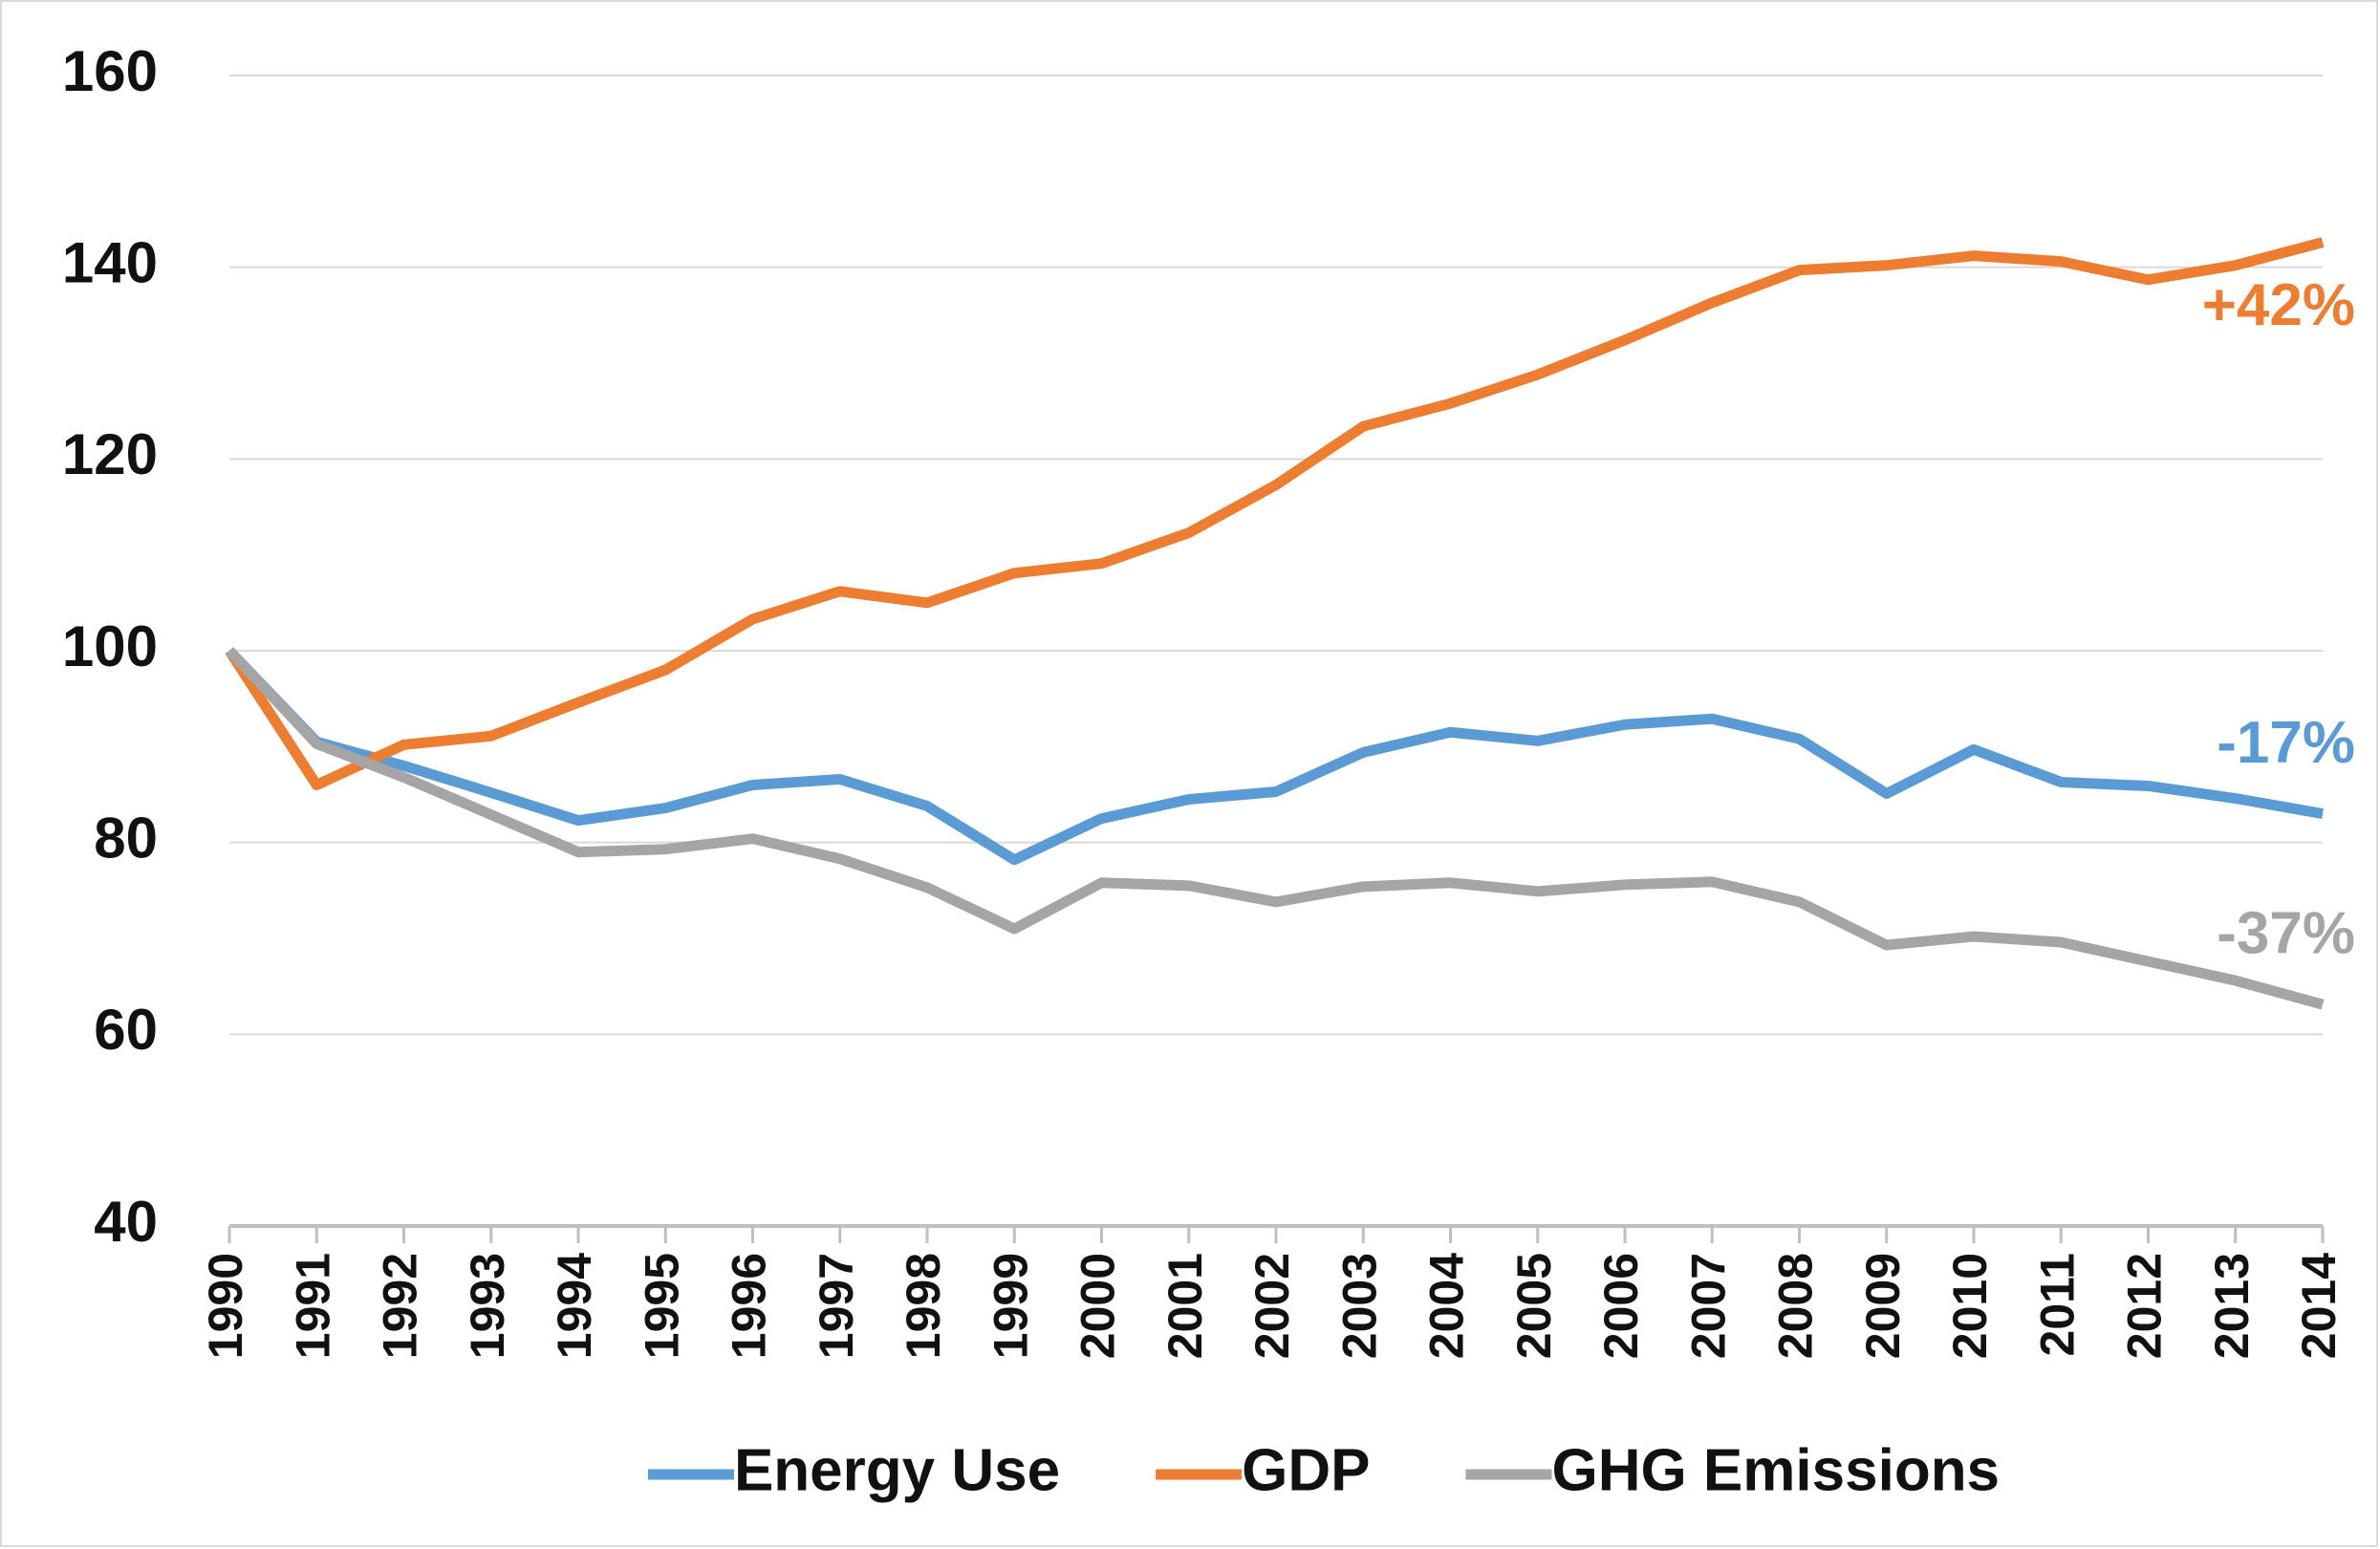 Image resolution: width=2380 pixels, height=1549 pixels. Describe the element at coordinates (2278, 305) in the screenshot. I see `end-label: +42%` at that location.